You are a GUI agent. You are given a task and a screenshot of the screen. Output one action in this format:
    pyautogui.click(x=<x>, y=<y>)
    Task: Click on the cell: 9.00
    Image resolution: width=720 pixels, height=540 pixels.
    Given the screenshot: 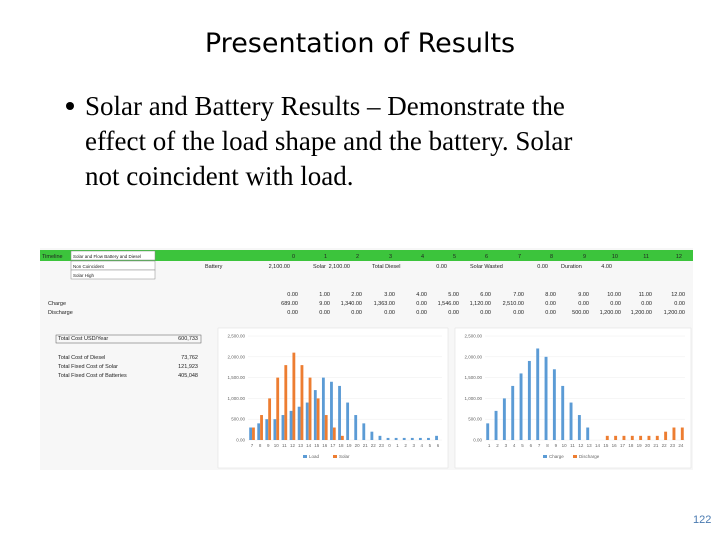 What is the action you would take?
    pyautogui.click(x=583, y=295)
    